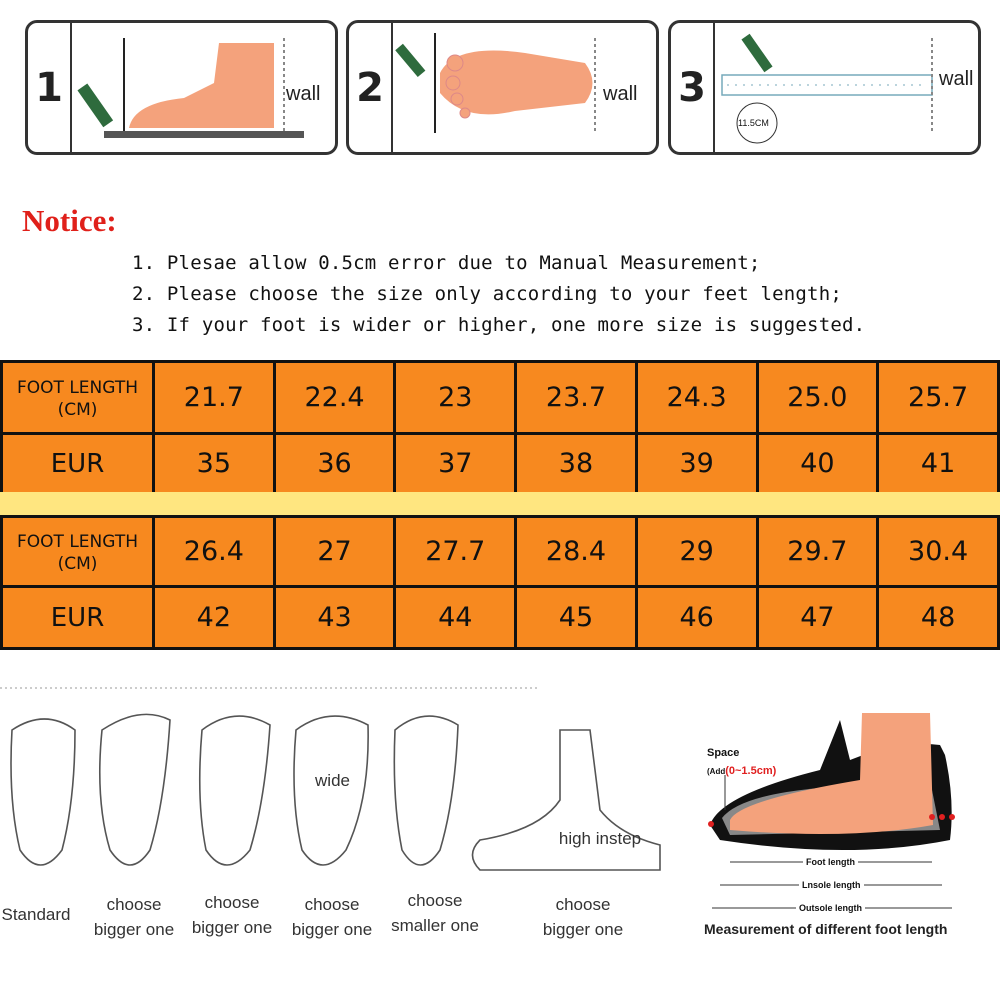 Image resolution: width=1000 pixels, height=1000 pixels. Describe the element at coordinates (830, 908) in the screenshot. I see `outsole-length-label: Outsole length` at that location.